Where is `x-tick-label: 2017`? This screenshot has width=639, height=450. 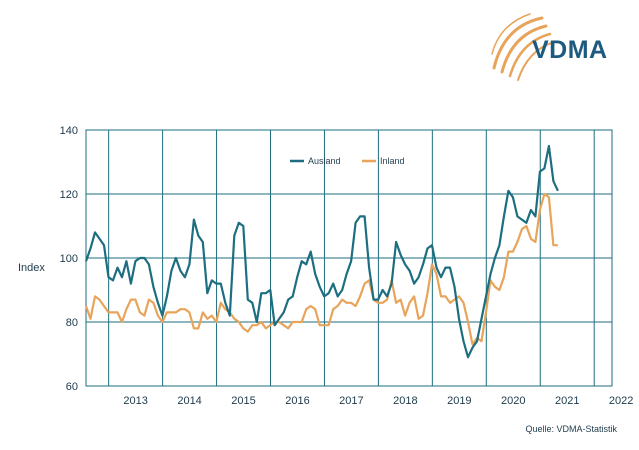
x-tick-label: 2017 is located at coordinates (351, 401).